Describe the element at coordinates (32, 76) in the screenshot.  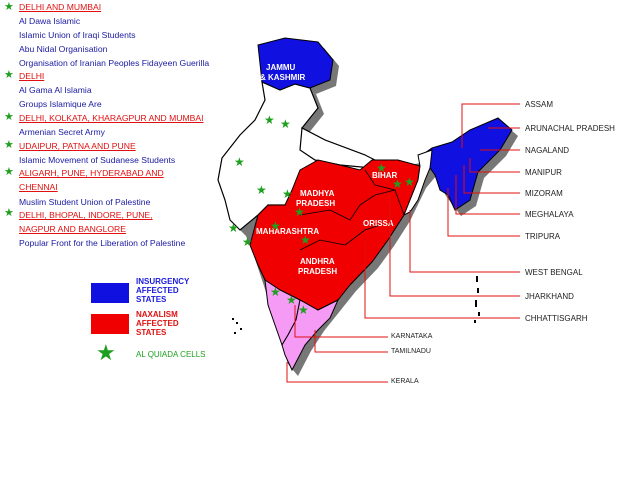
I see `group-cities: DELHI` at that location.